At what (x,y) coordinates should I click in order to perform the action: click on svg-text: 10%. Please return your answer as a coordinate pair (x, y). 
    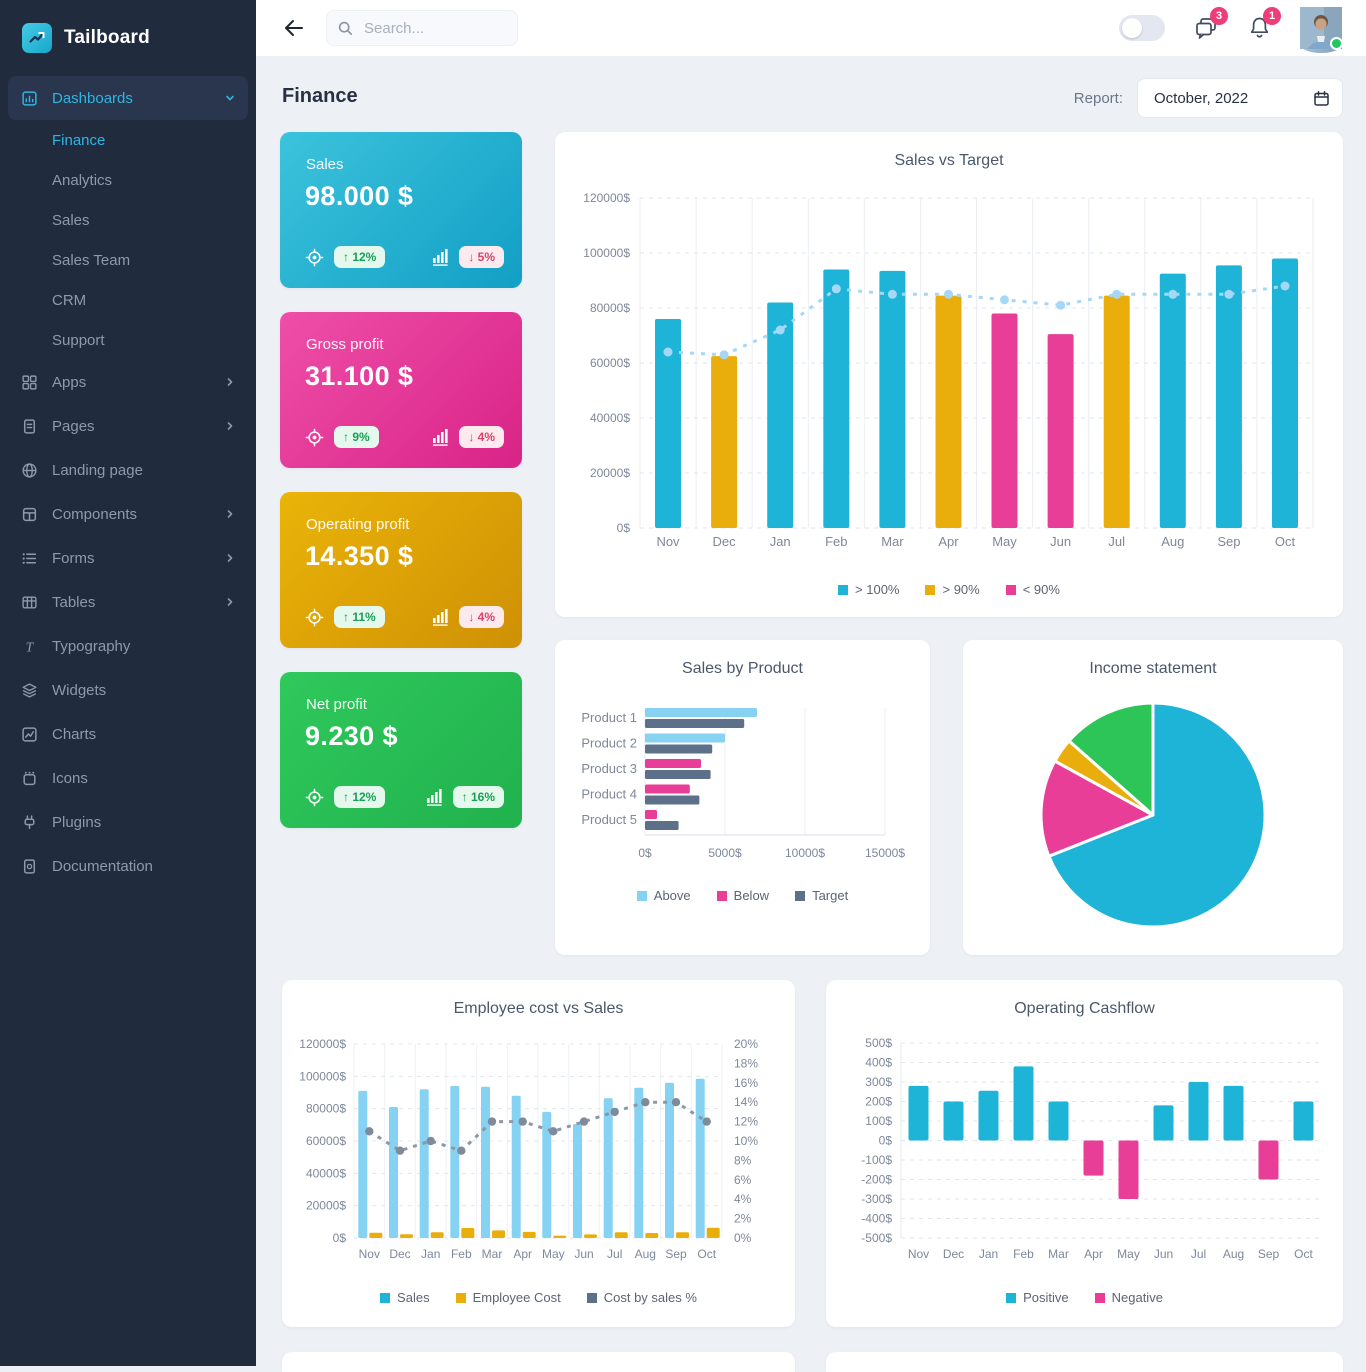
    Looking at the image, I should click on (746, 1141).